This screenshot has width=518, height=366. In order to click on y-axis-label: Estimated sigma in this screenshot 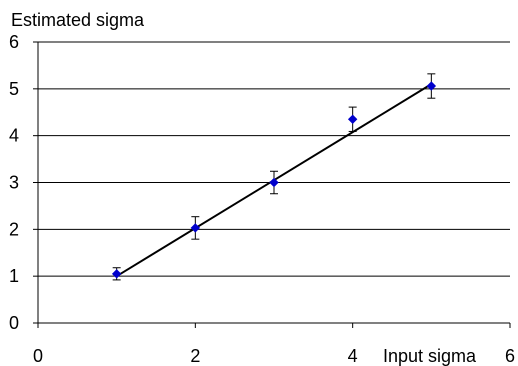, I will do `click(78, 20)`.